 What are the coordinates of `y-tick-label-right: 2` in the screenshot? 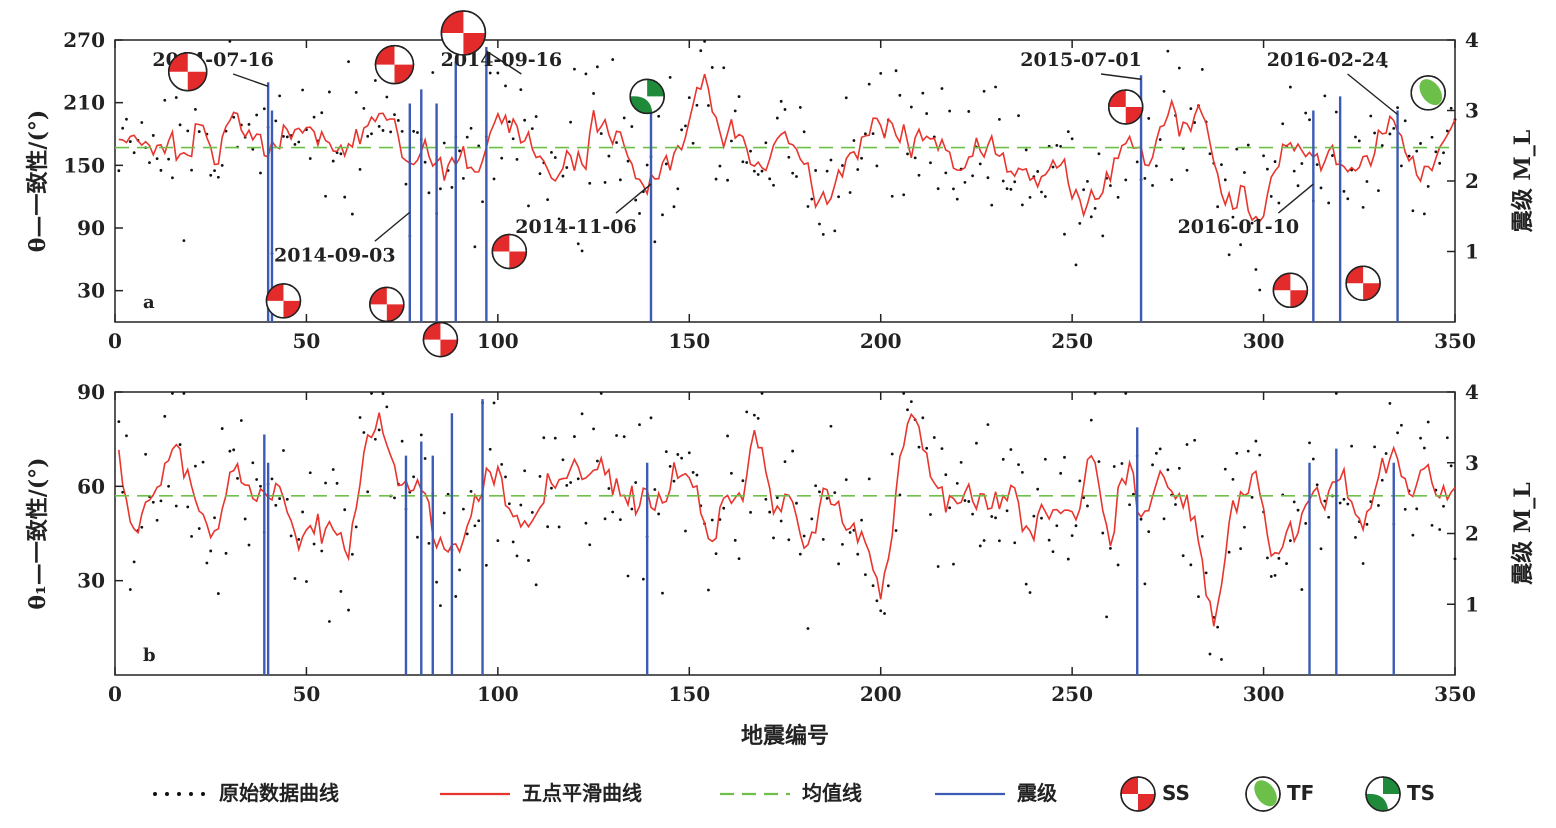 It's located at (1472, 534).